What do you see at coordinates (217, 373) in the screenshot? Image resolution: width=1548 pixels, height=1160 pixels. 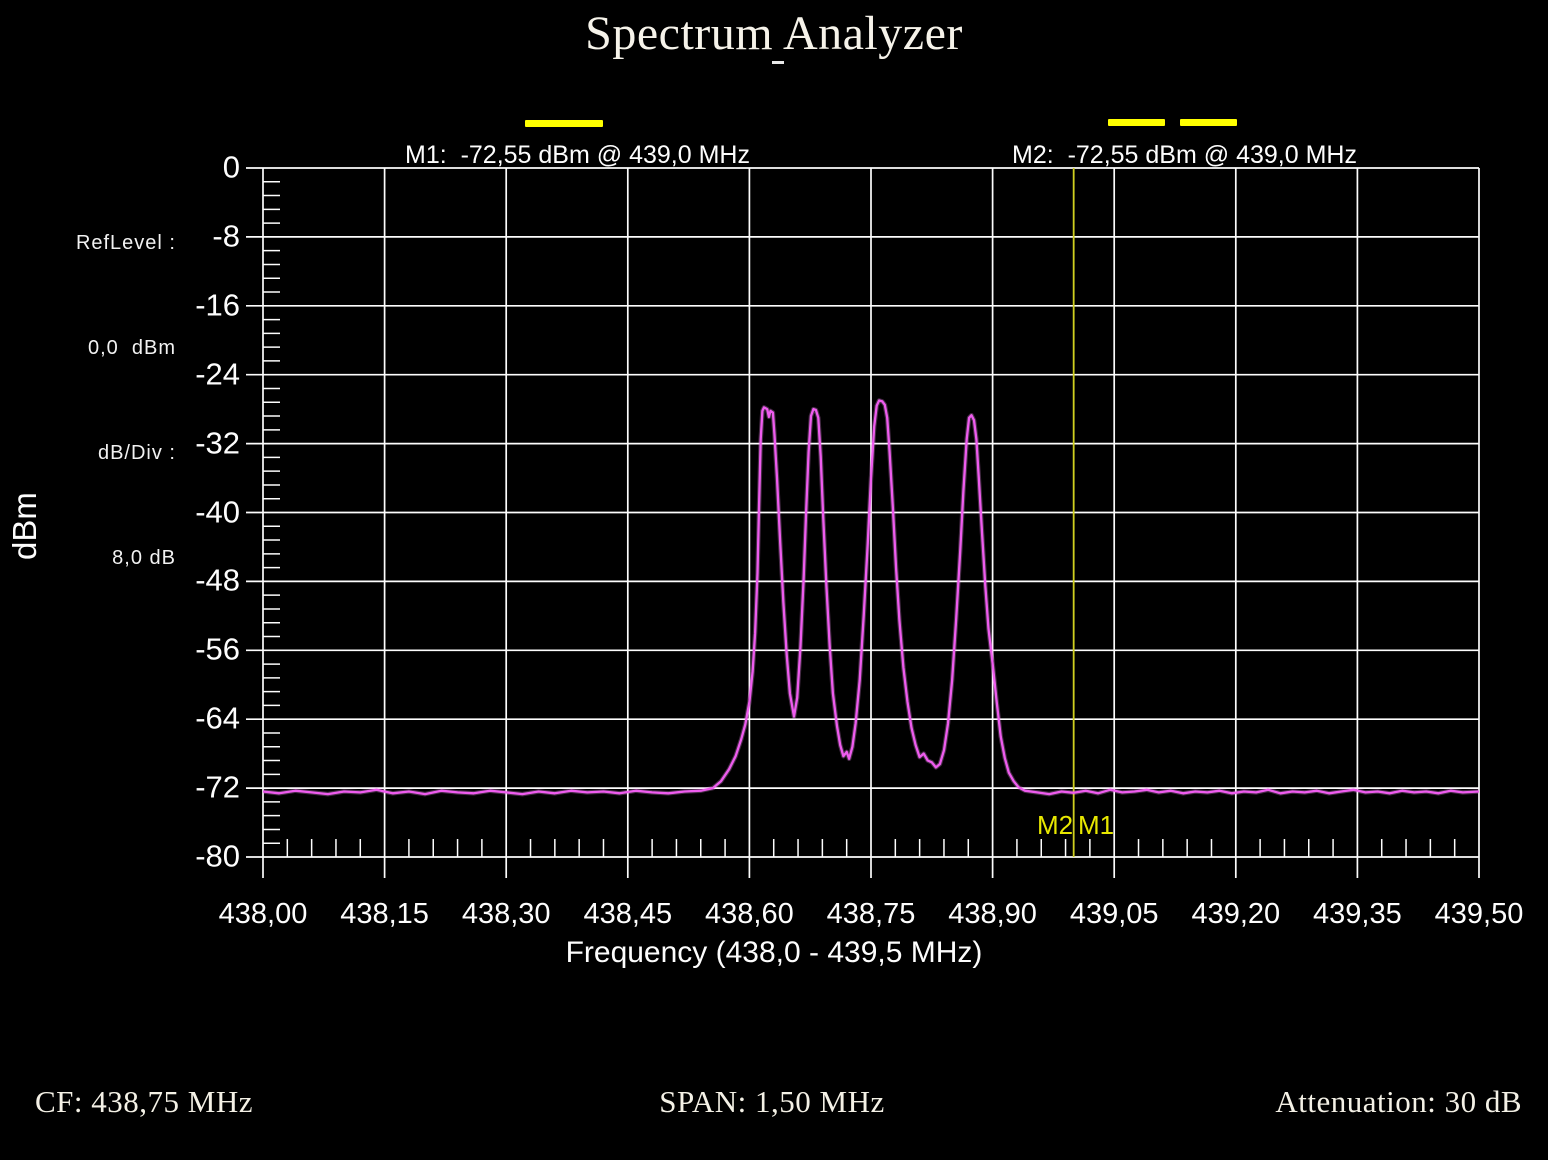 I see `y-tick-label: -24` at bounding box center [217, 373].